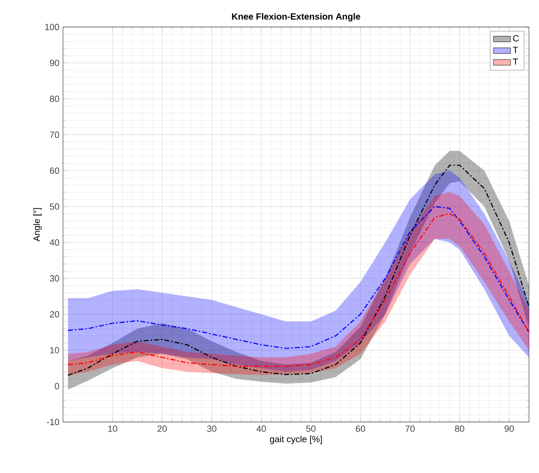  Describe the element at coordinates (55, 63) in the screenshot. I see `y-tick-label: 90` at that location.